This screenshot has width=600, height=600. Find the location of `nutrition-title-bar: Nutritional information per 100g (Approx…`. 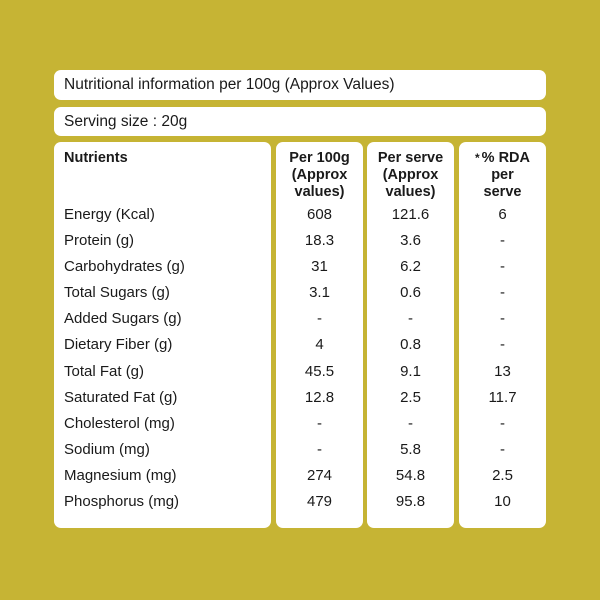

nutrition-title-bar: Nutritional information per 100g (Approx… is located at coordinates (300, 85).